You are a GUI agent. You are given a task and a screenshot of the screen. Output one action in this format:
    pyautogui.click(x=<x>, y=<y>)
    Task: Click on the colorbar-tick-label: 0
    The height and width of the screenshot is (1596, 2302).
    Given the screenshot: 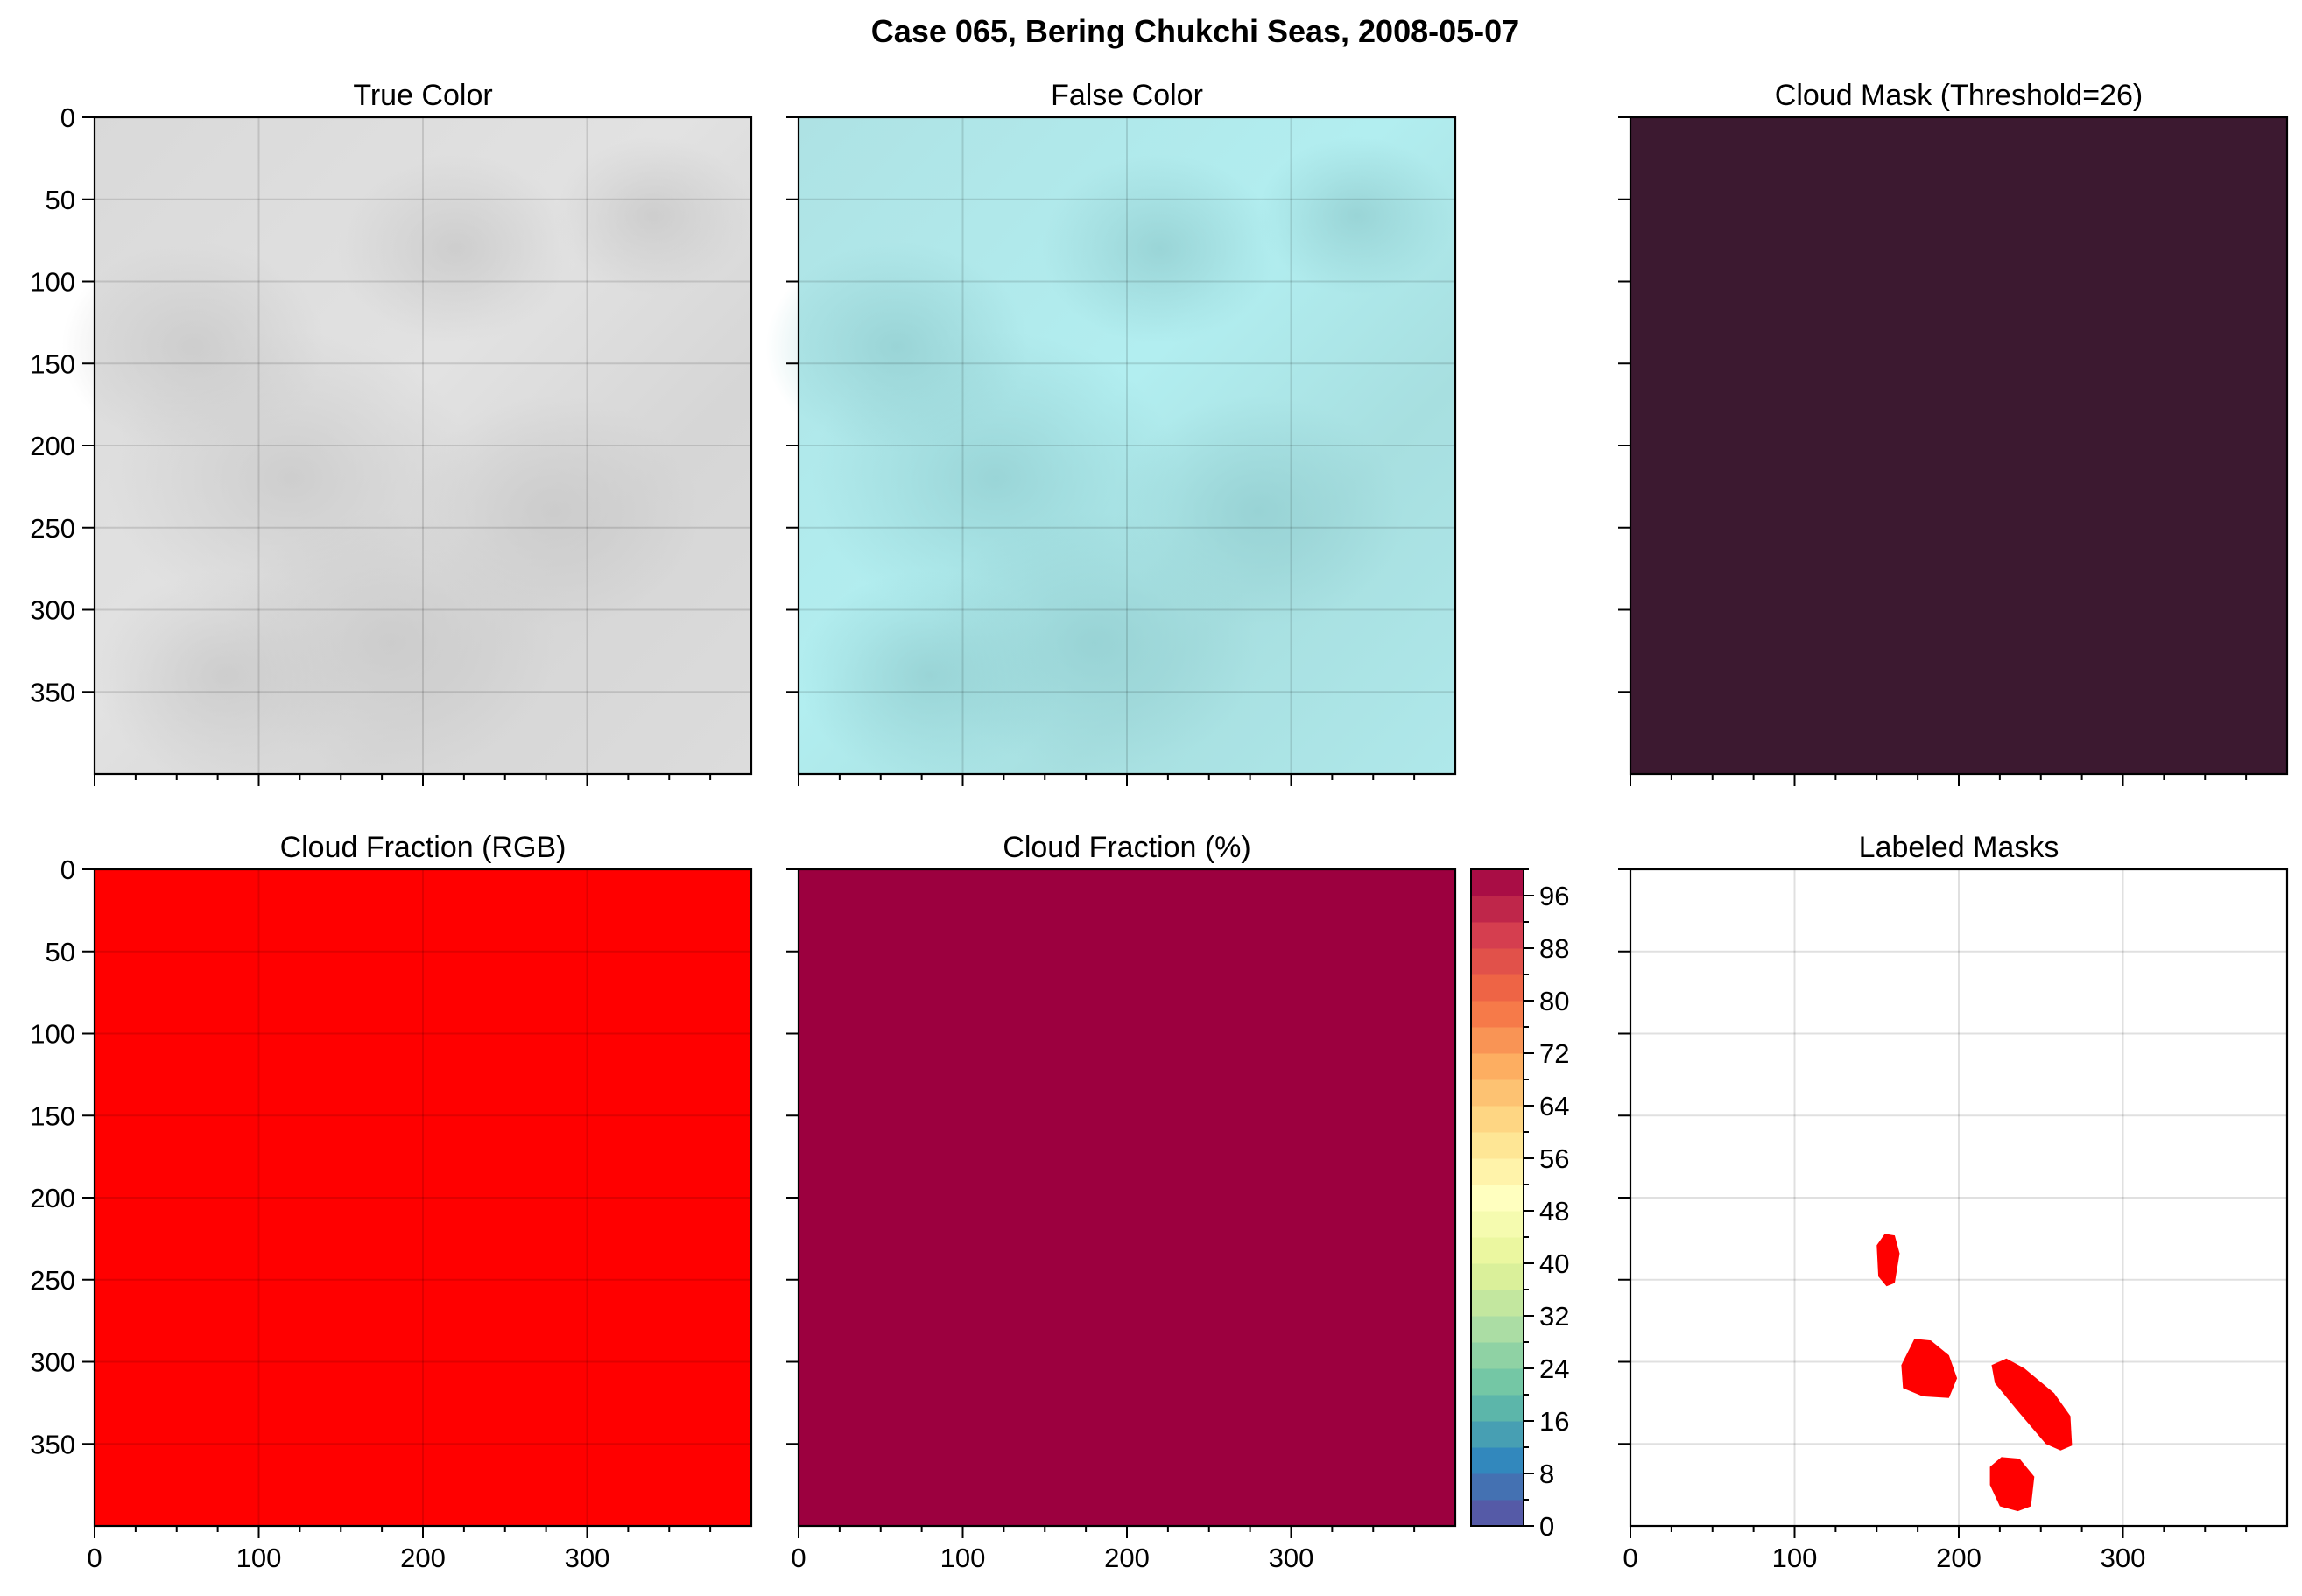 What is the action you would take?
    pyautogui.click(x=1546, y=1526)
    